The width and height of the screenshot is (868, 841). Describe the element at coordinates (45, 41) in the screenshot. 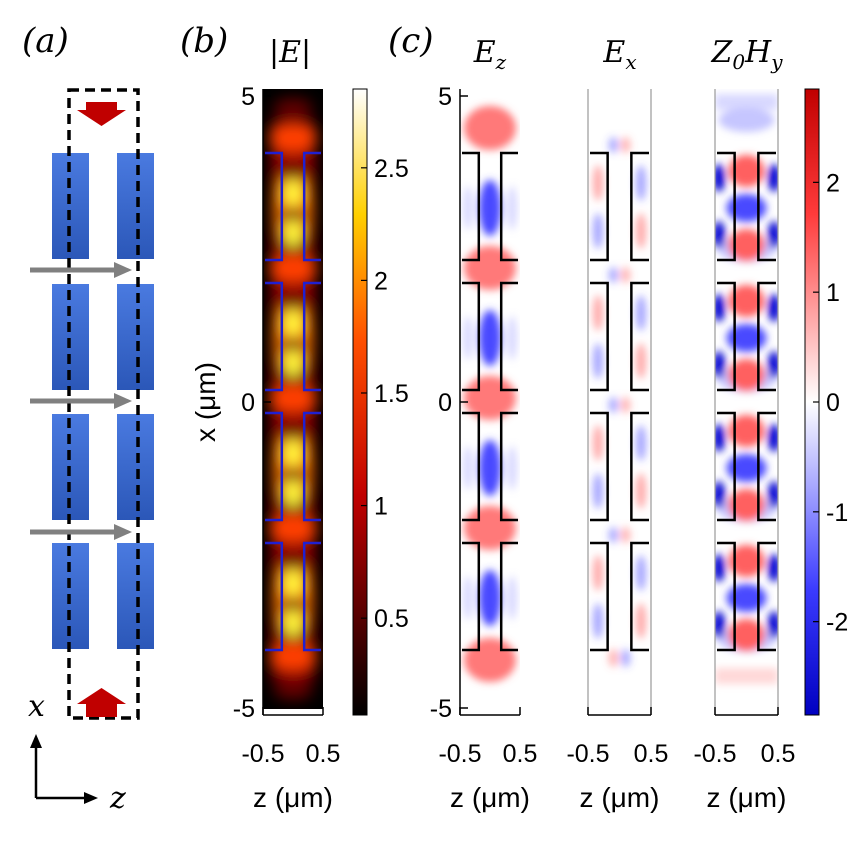

I see `panel-a-label: (a)` at that location.